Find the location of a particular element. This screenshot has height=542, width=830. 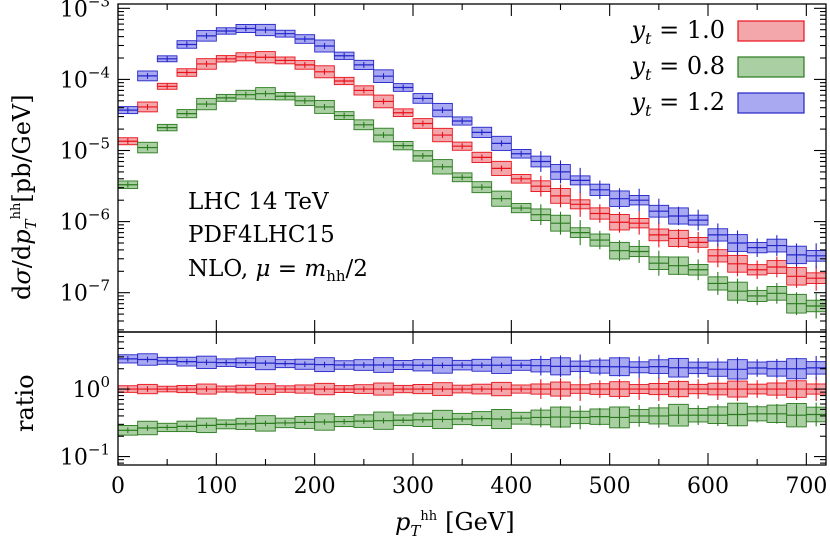

xtick-label-4: 400 is located at coordinates (511, 486).